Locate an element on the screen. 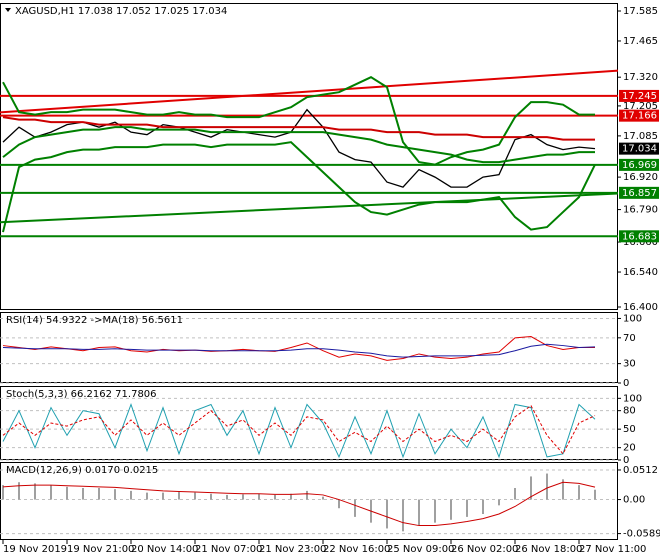 Image resolution: width=660 pixels, height=560 pixels. y-tick-label: 17.205 is located at coordinates (640, 106).